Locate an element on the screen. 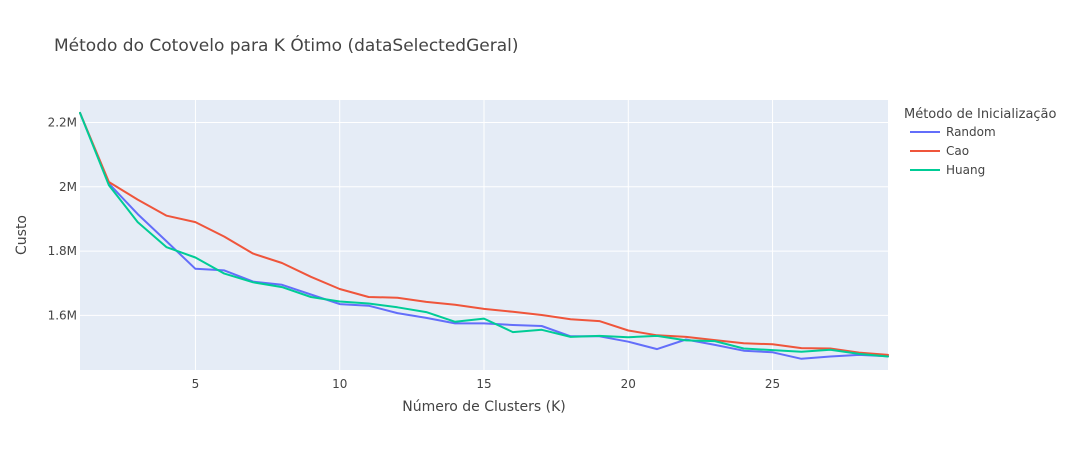 The height and width of the screenshot is (450, 1085). x-axis-title: Número de Clusters (K) is located at coordinates (484, 407).